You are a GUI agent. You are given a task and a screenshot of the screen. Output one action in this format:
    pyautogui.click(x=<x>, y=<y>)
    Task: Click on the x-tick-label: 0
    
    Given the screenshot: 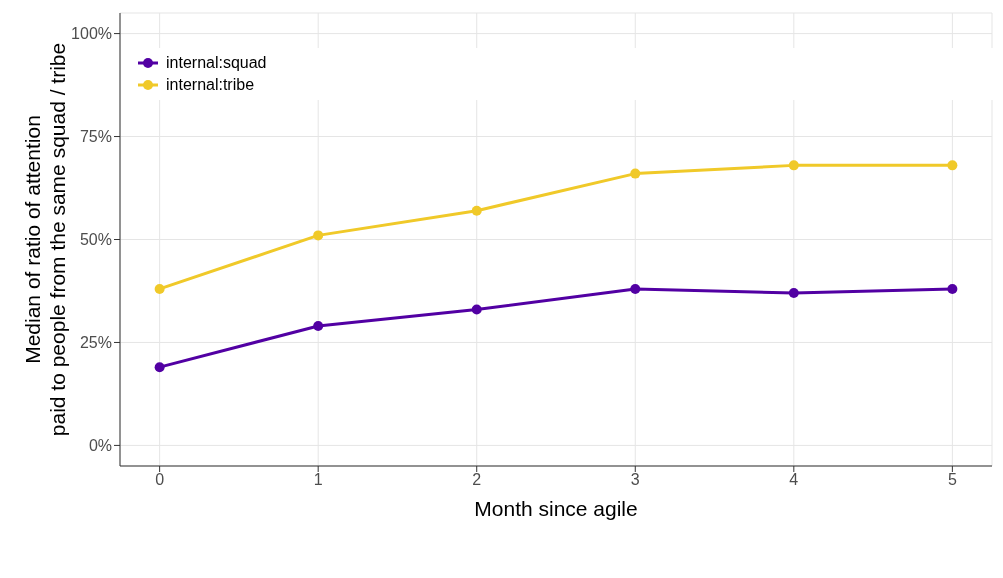 What is the action you would take?
    pyautogui.click(x=160, y=480)
    